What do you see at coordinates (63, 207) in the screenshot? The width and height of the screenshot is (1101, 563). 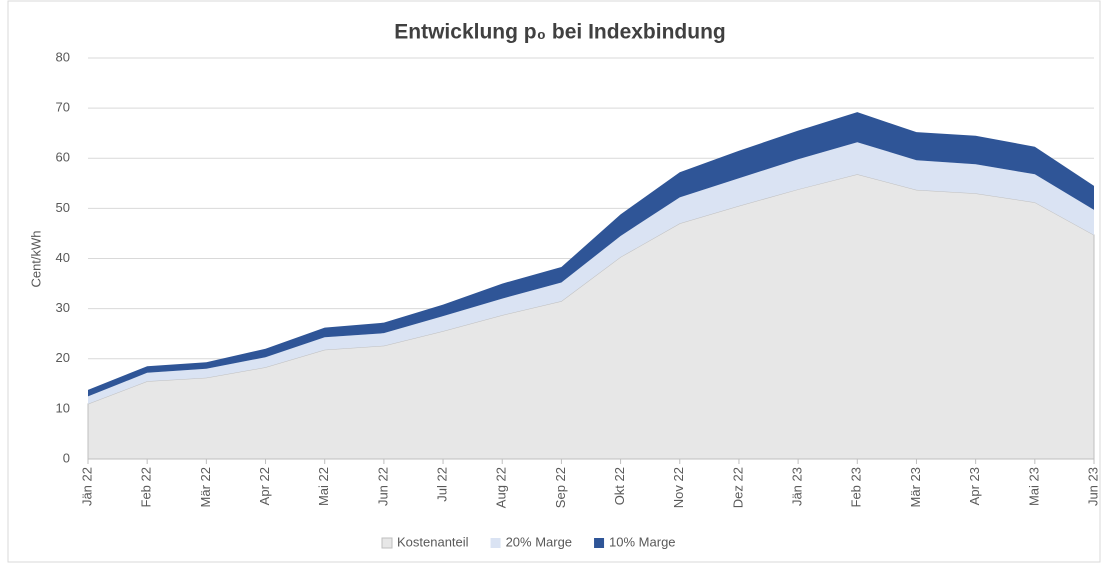 I see `y-tick-label: 50` at bounding box center [63, 207].